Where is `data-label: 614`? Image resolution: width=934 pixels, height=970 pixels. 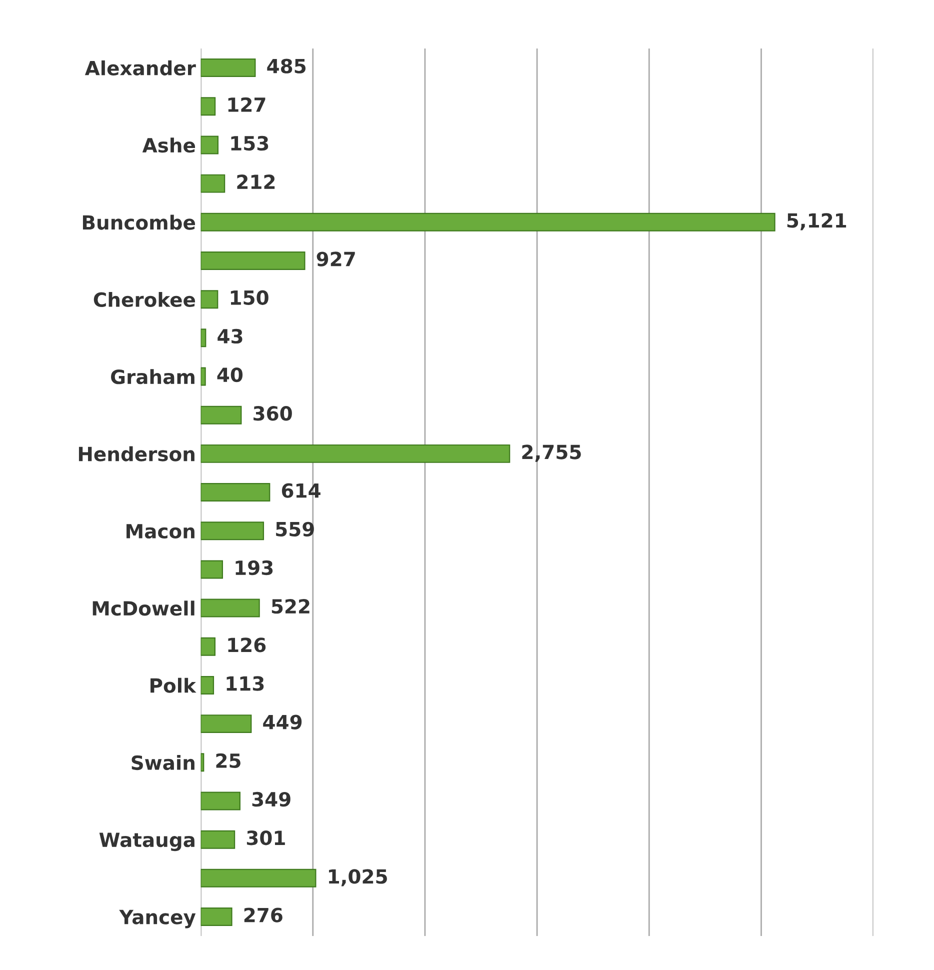 data-label: 614 is located at coordinates (301, 490).